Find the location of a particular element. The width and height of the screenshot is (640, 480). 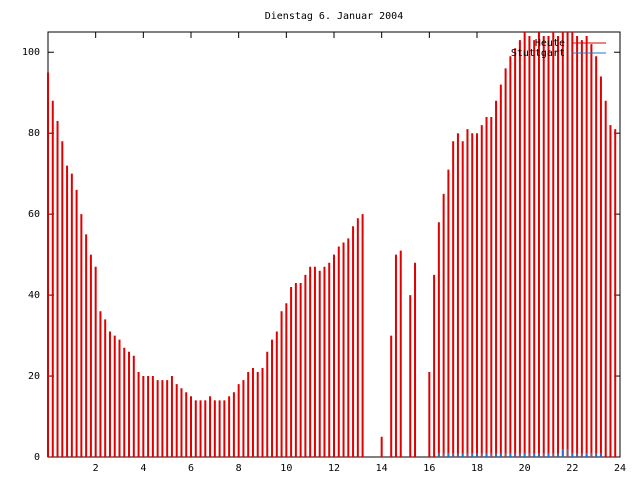

x-tick-label: 22 is located at coordinates (572, 468).